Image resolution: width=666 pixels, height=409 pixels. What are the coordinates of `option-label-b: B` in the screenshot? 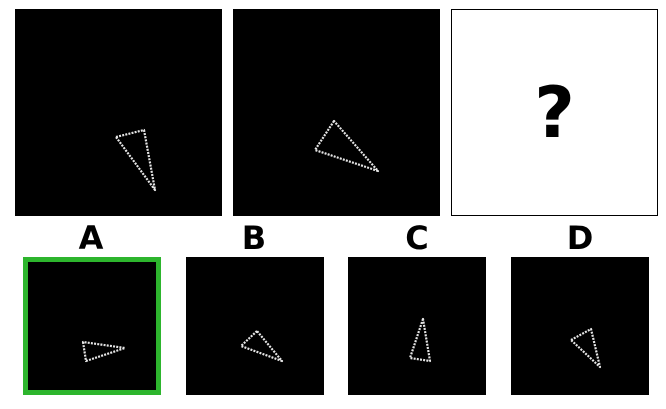 It's located at (254, 238).